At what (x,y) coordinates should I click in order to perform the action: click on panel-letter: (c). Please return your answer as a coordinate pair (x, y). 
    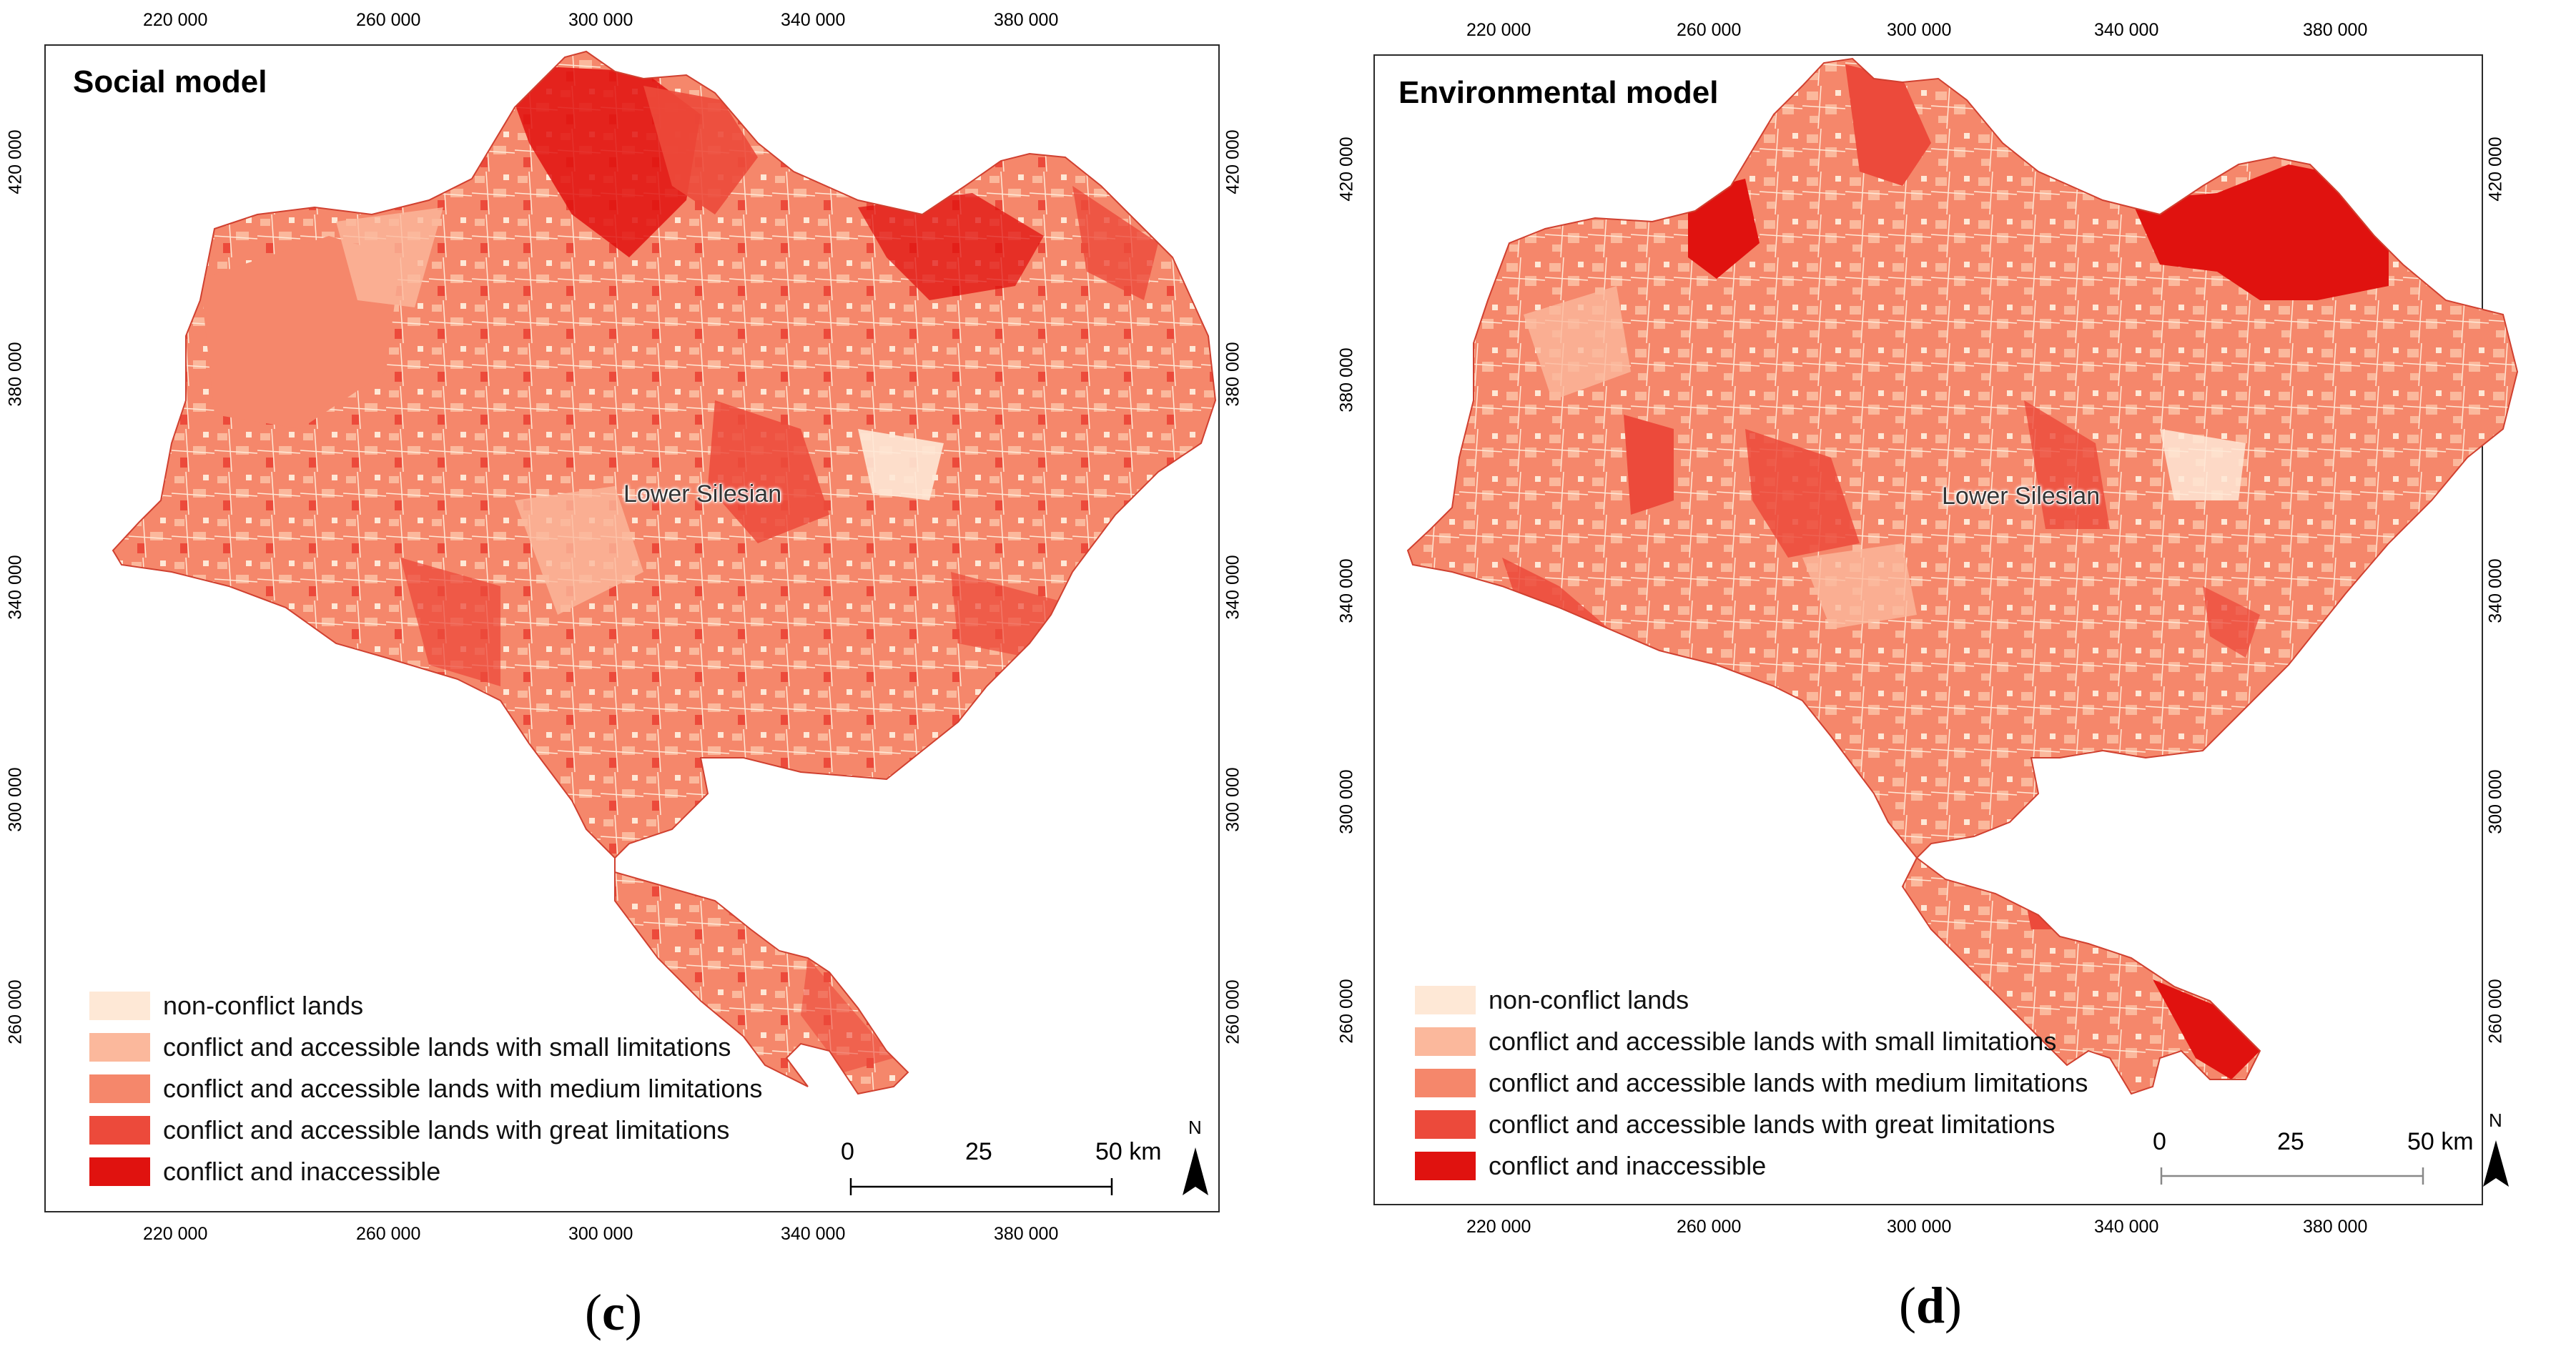
    Looking at the image, I should click on (613, 1313).